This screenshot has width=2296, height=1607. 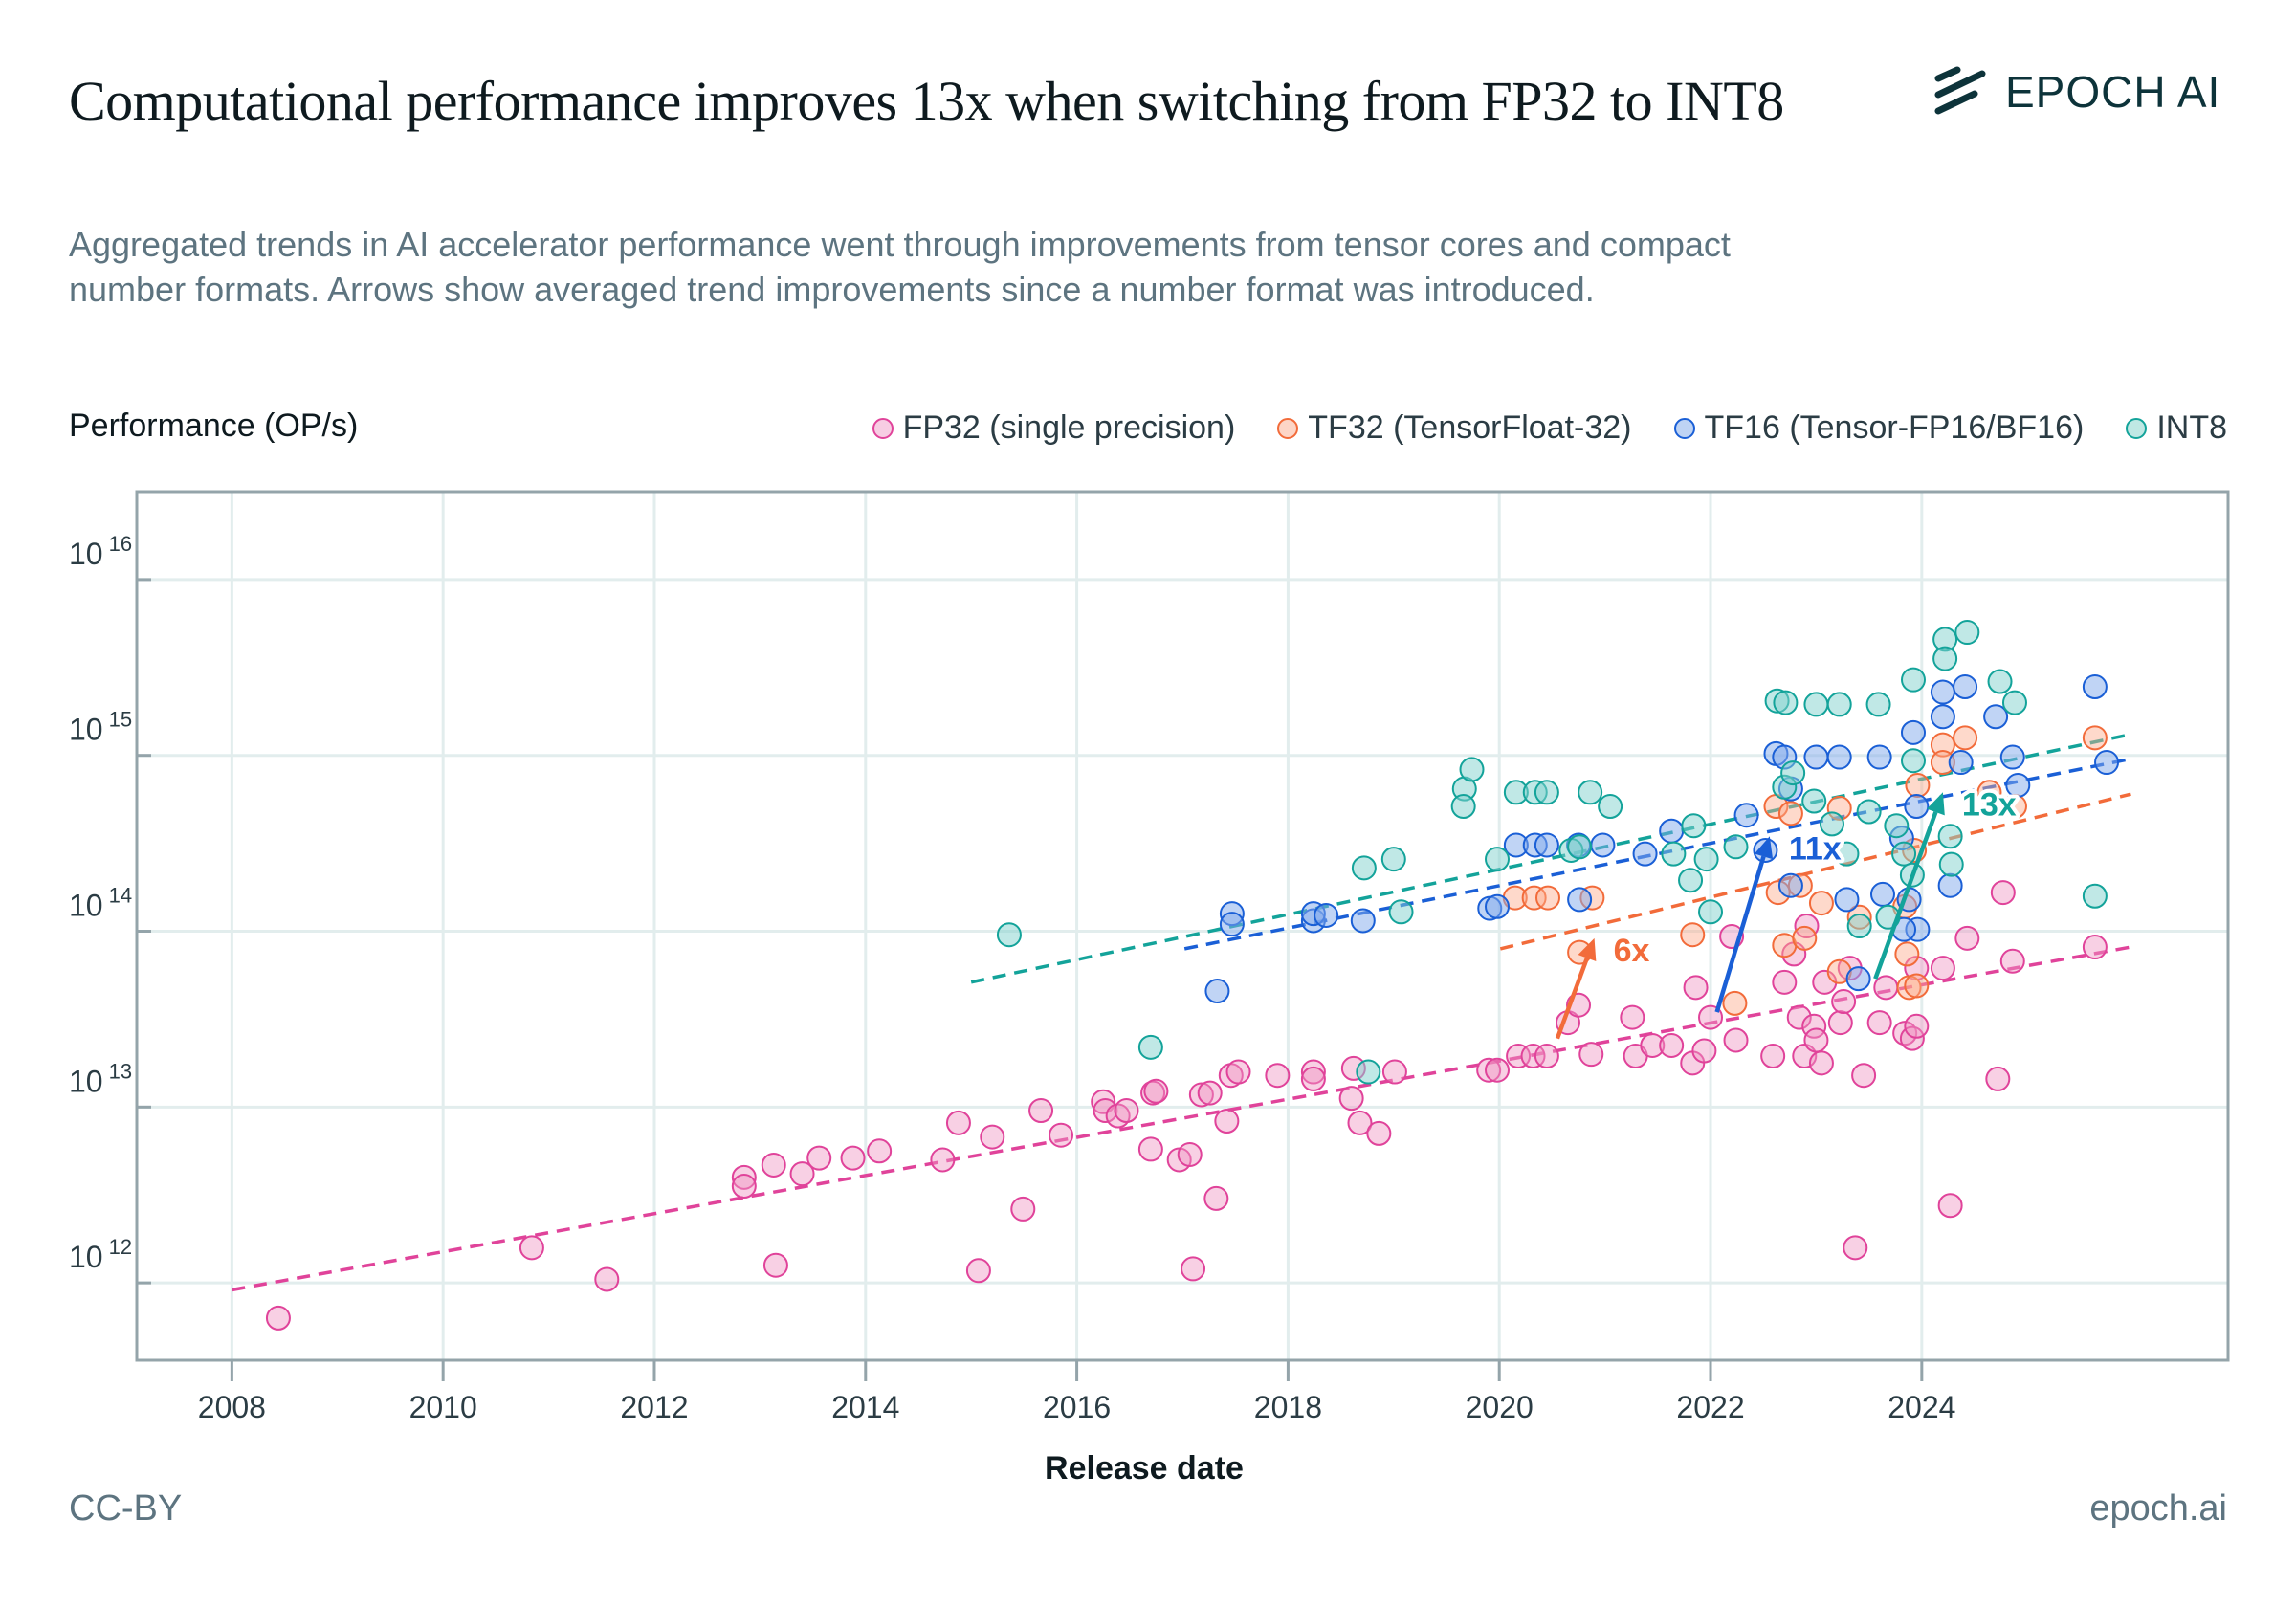 I want to click on site-link: epoch.ai, so click(x=2158, y=1508).